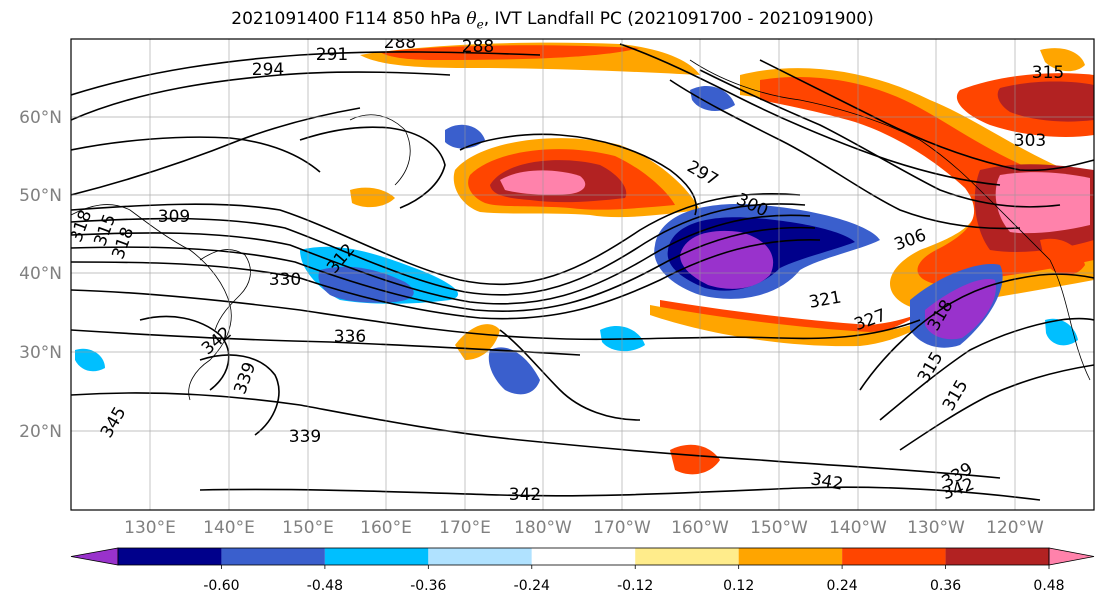 Image resolution: width=1105 pixels, height=603 pixels. Describe the element at coordinates (1045, 101) in the screenshot. I see `arctic-warm-patch-core` at that location.